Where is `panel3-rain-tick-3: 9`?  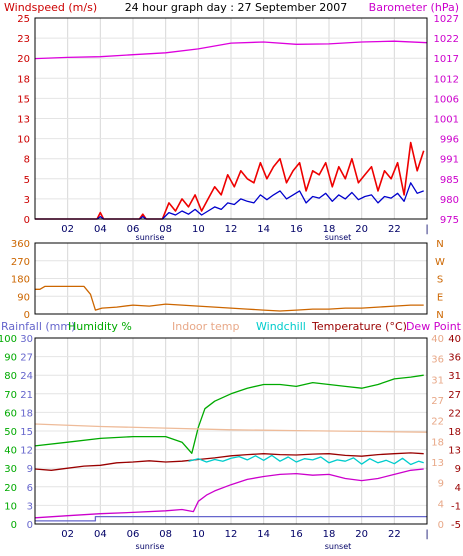
panel3-rain-tick-3: 9 is located at coordinates (30, 469).